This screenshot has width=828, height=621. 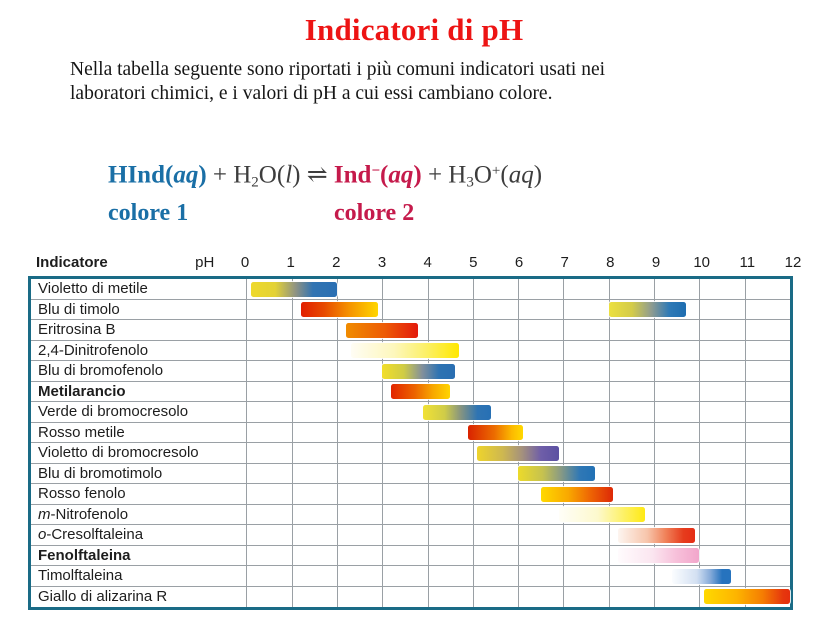 What do you see at coordinates (352, 175) in the screenshot?
I see `equation-token: Ind` at bounding box center [352, 175].